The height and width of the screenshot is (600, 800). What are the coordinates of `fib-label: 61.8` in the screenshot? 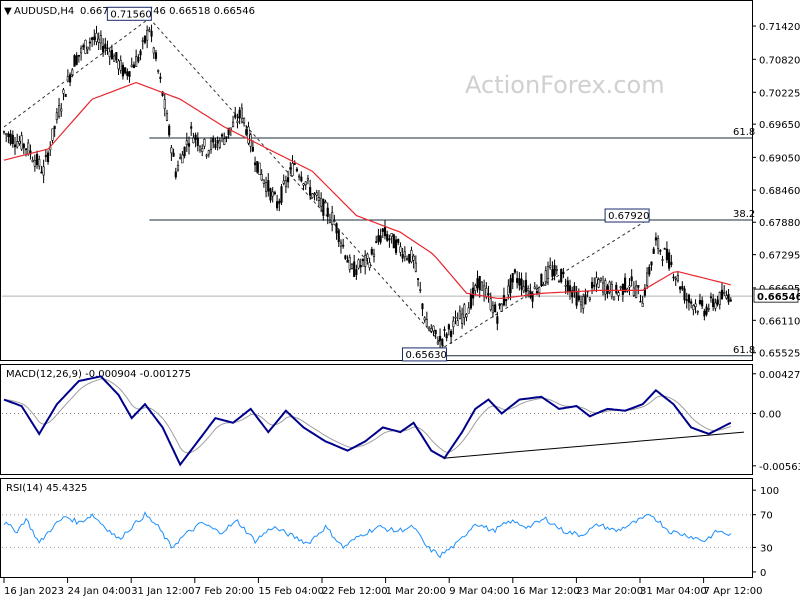 It's located at (744, 350).